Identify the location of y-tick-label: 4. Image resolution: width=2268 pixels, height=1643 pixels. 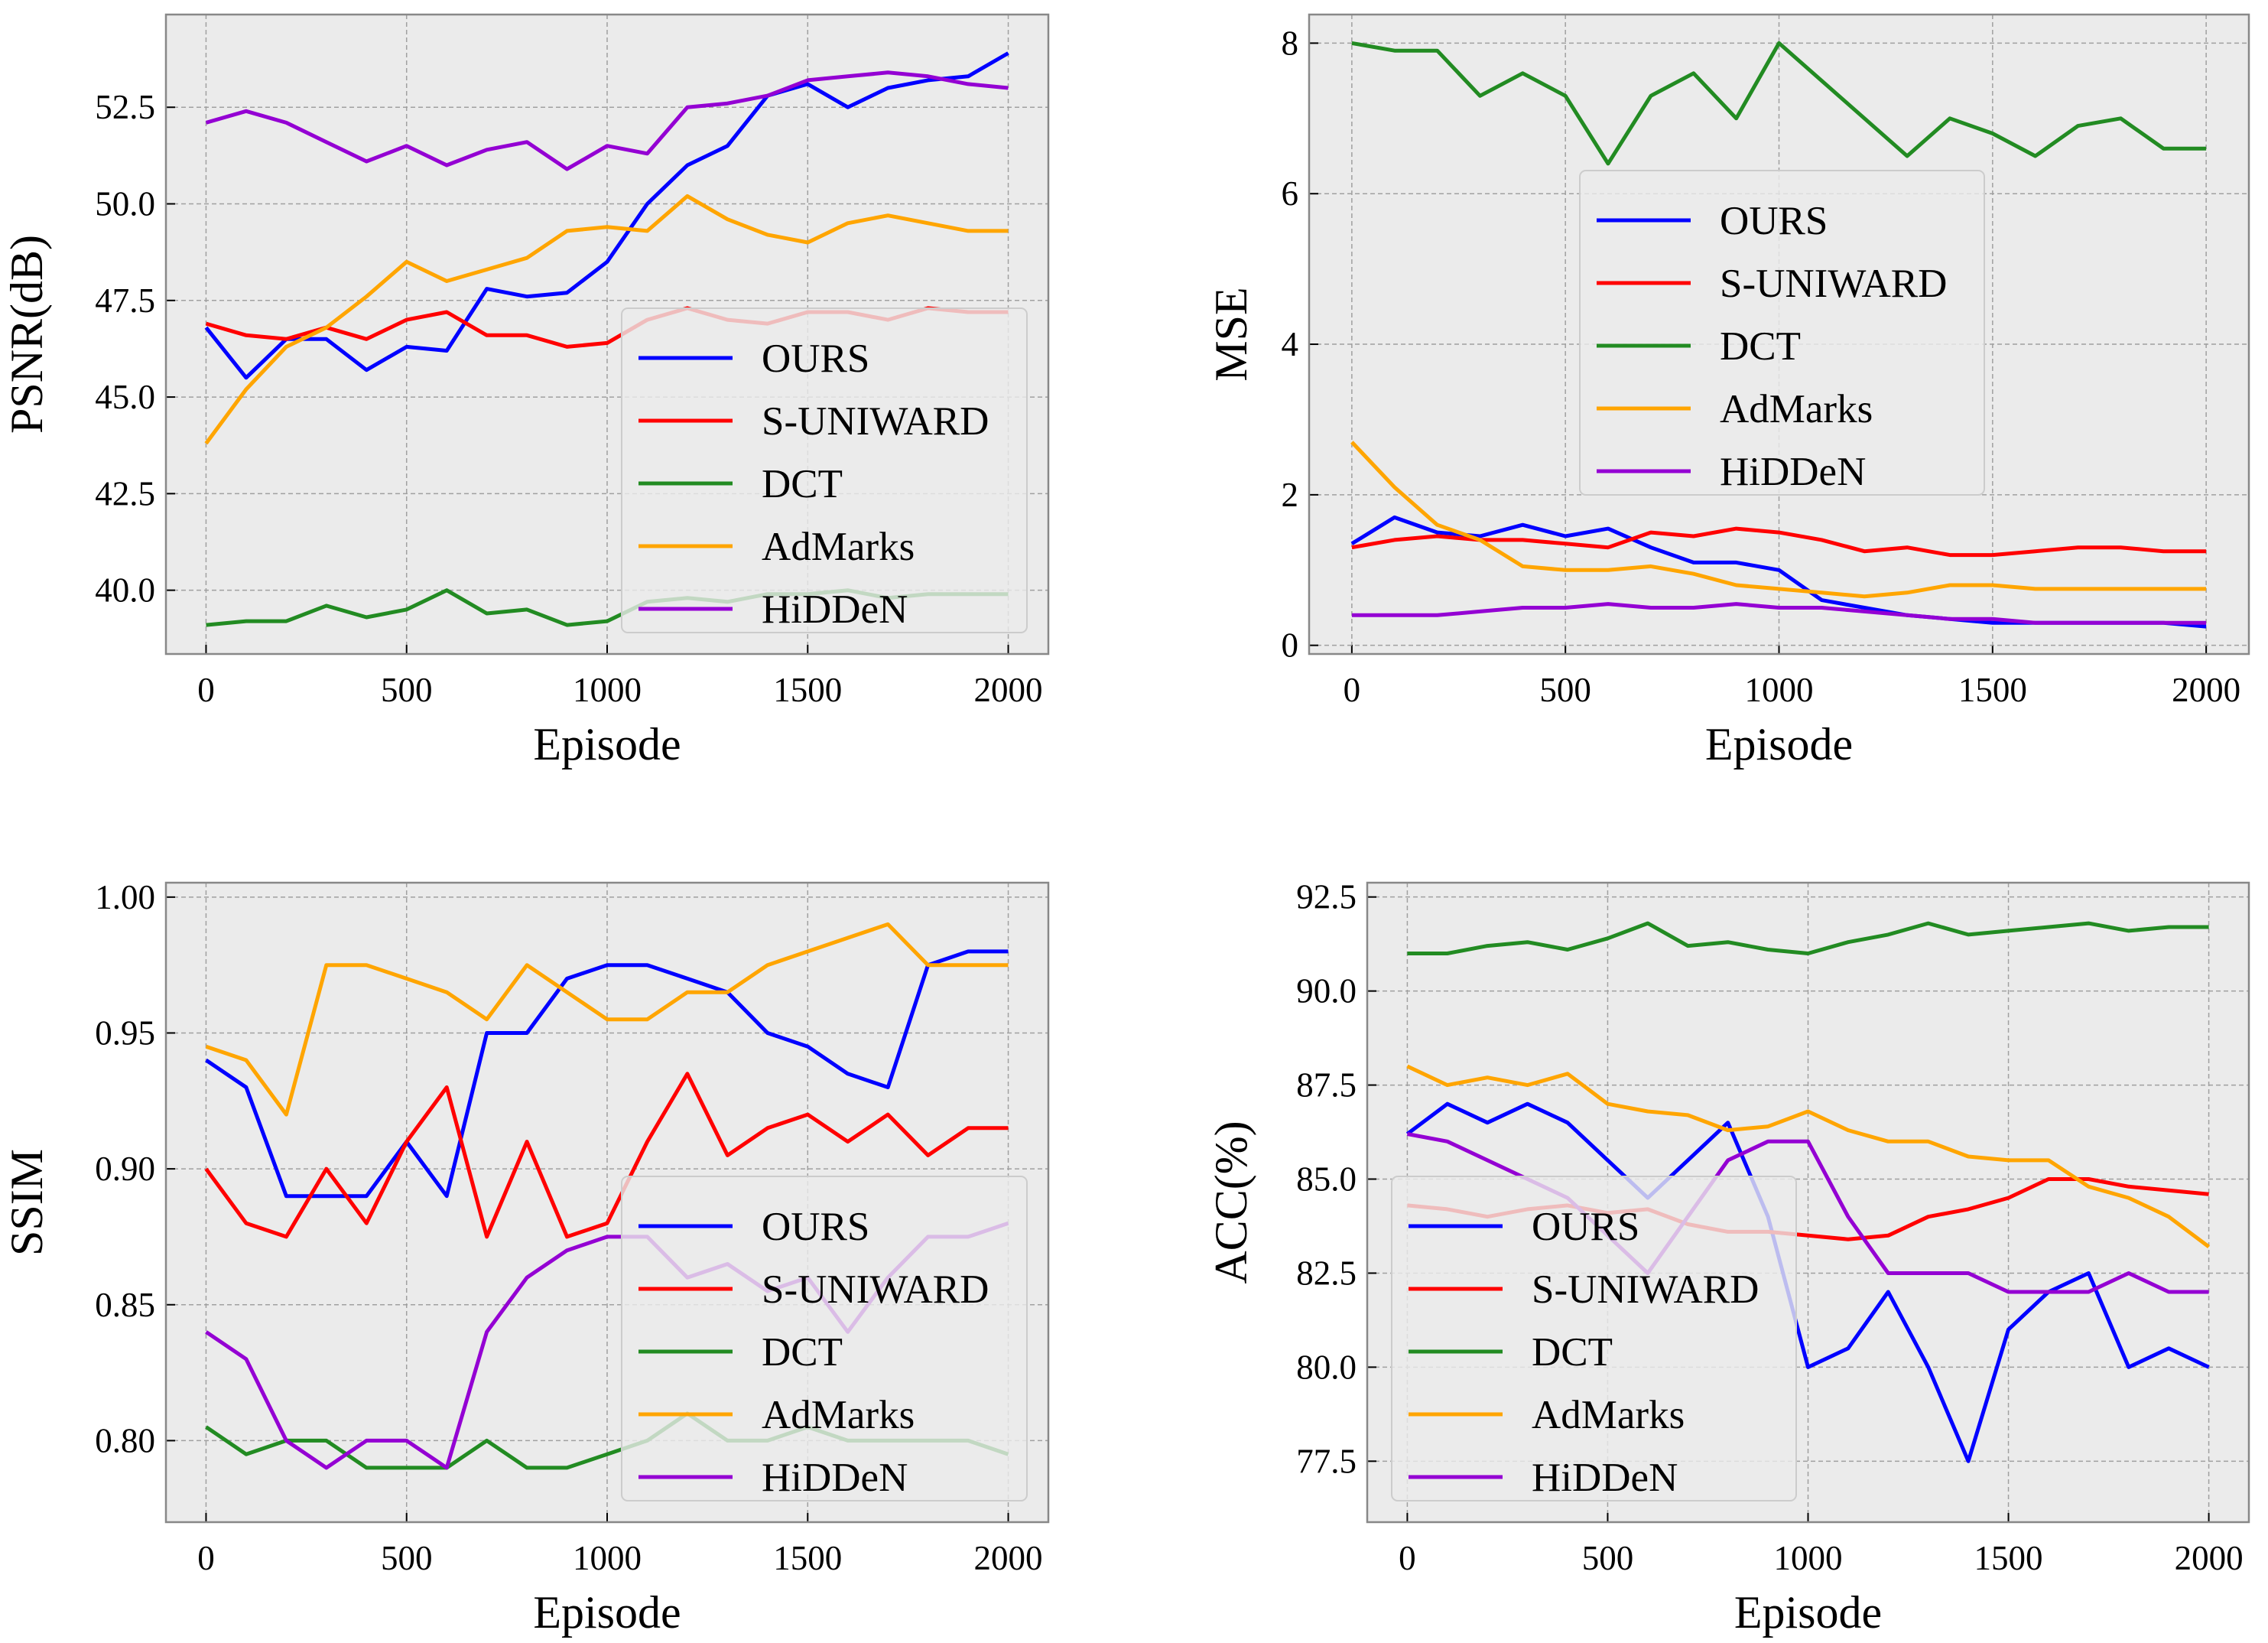
(1290, 344).